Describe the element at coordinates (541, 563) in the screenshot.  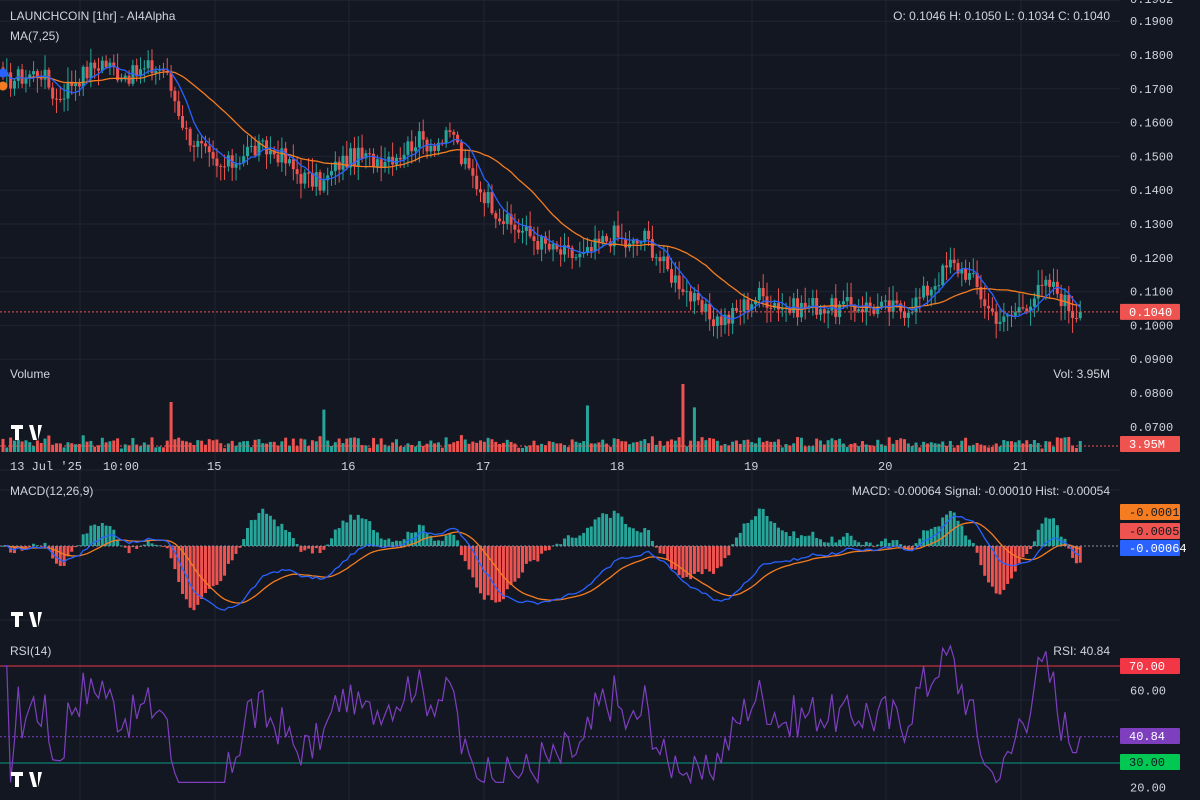
I see `macd-line` at that location.